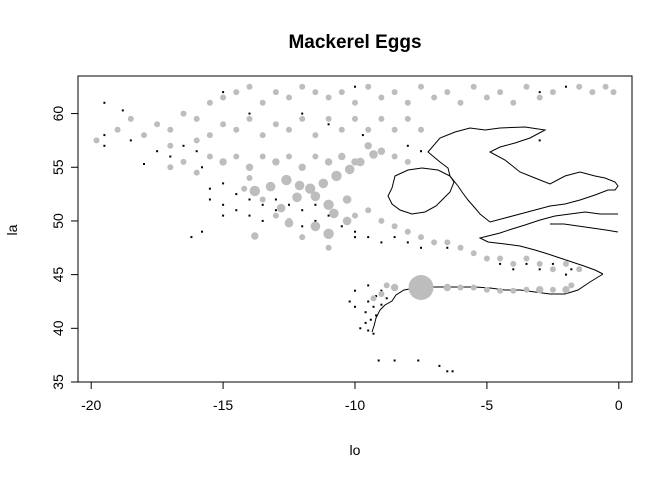 Image resolution: width=672 pixels, height=480 pixels. Describe the element at coordinates (58, 382) in the screenshot. I see `y-tick-label: 35` at that location.